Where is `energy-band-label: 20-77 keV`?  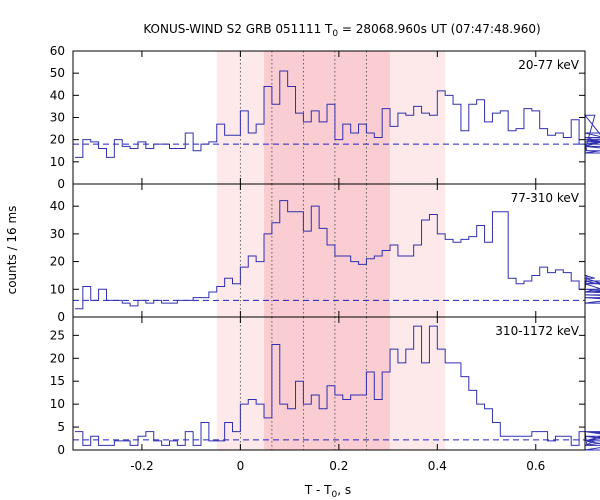
energy-band-label: 20-77 keV is located at coordinates (549, 65).